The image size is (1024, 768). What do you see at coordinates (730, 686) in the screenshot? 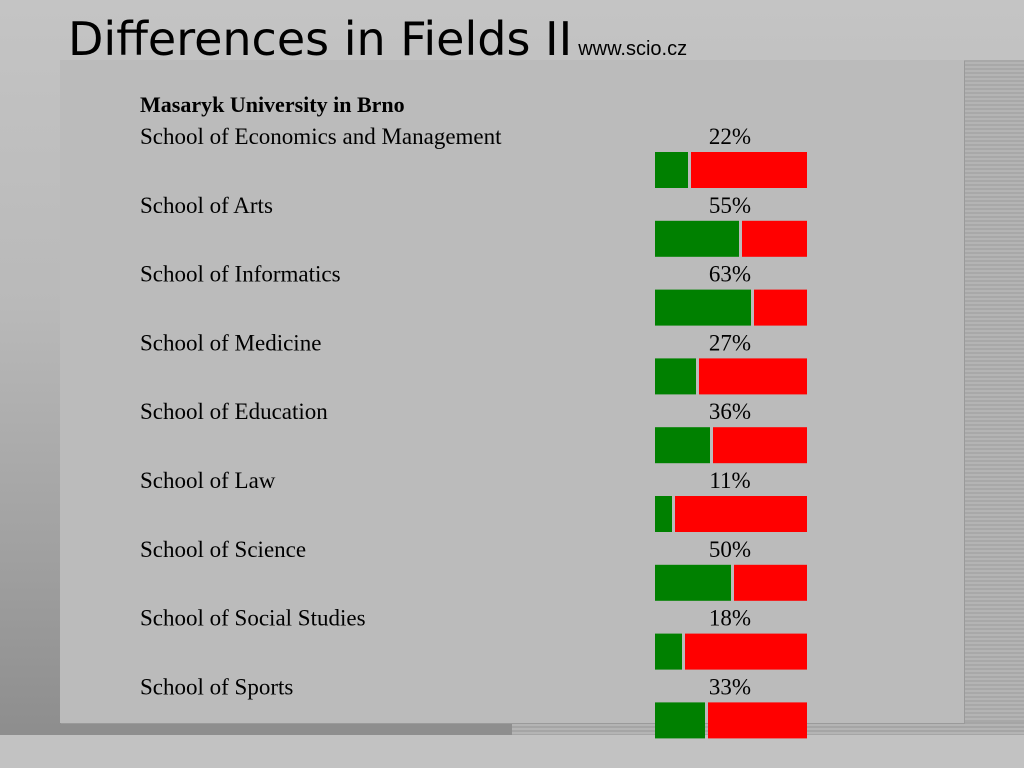
I see `value-label: 33%` at bounding box center [730, 686].